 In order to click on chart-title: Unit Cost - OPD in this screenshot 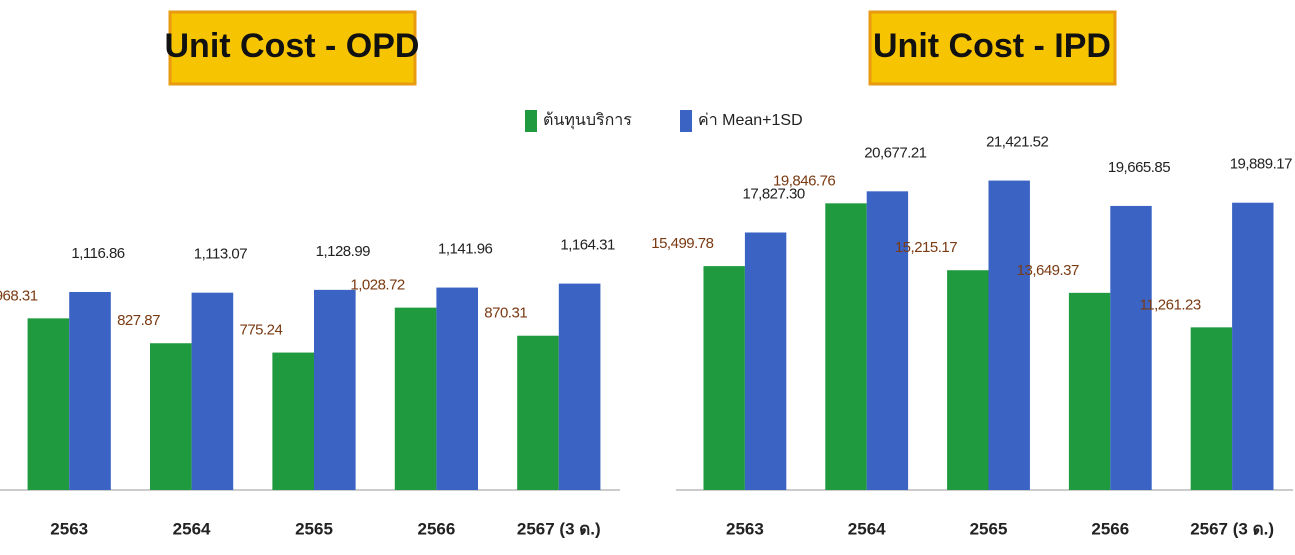, I will do `click(292, 46)`.